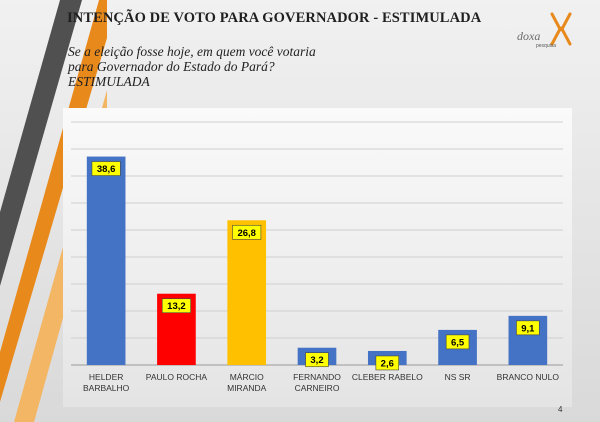 This screenshot has width=600, height=422. I want to click on page-number: 4, so click(560, 409).